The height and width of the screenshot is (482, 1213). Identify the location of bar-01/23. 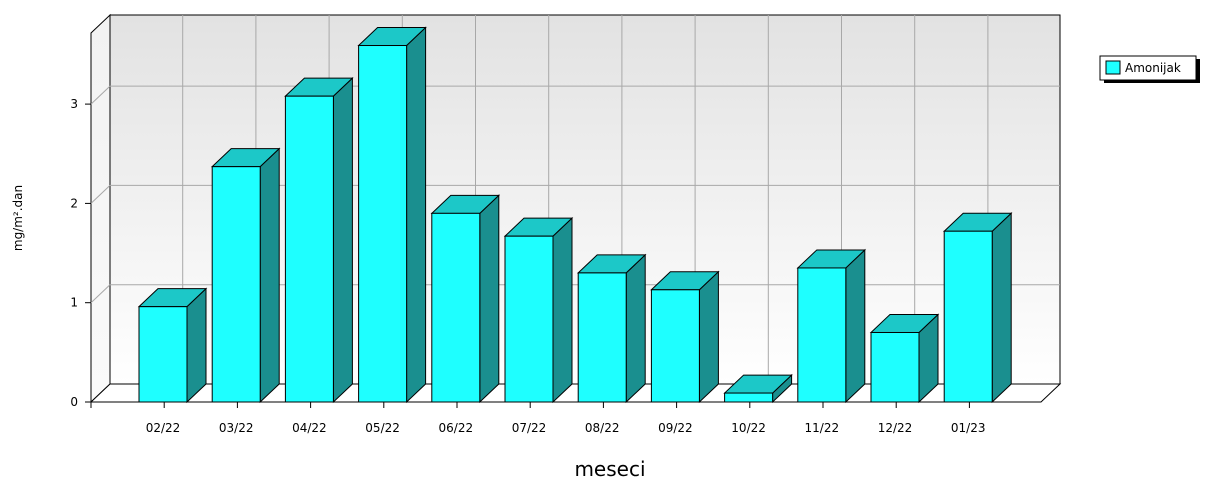
(977, 308).